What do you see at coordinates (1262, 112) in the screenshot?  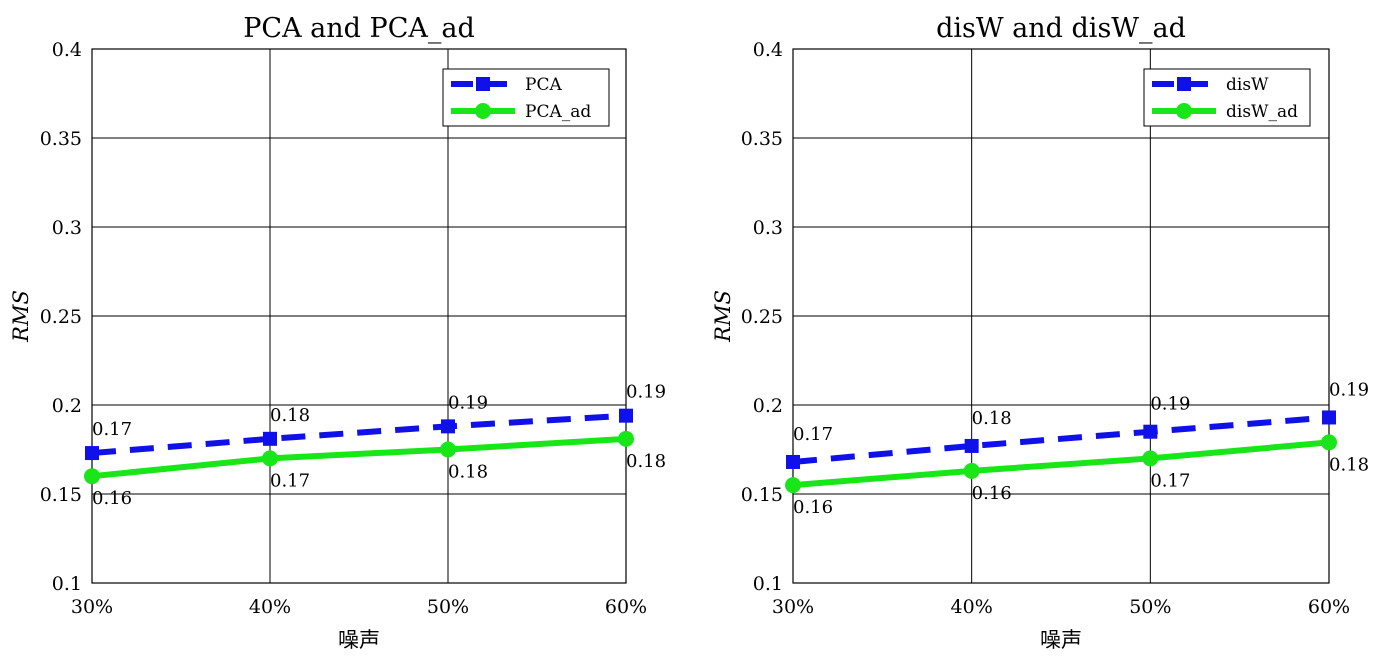 I see `legend-label-disW_ad: disW_ad` at bounding box center [1262, 112].